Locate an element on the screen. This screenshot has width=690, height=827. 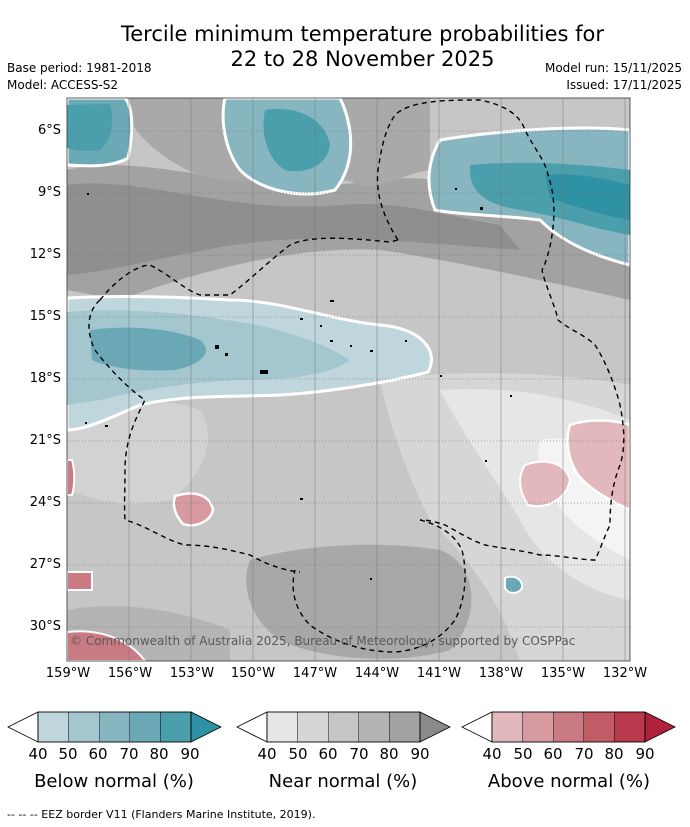
below-normal-core-north is located at coordinates (296, 140).